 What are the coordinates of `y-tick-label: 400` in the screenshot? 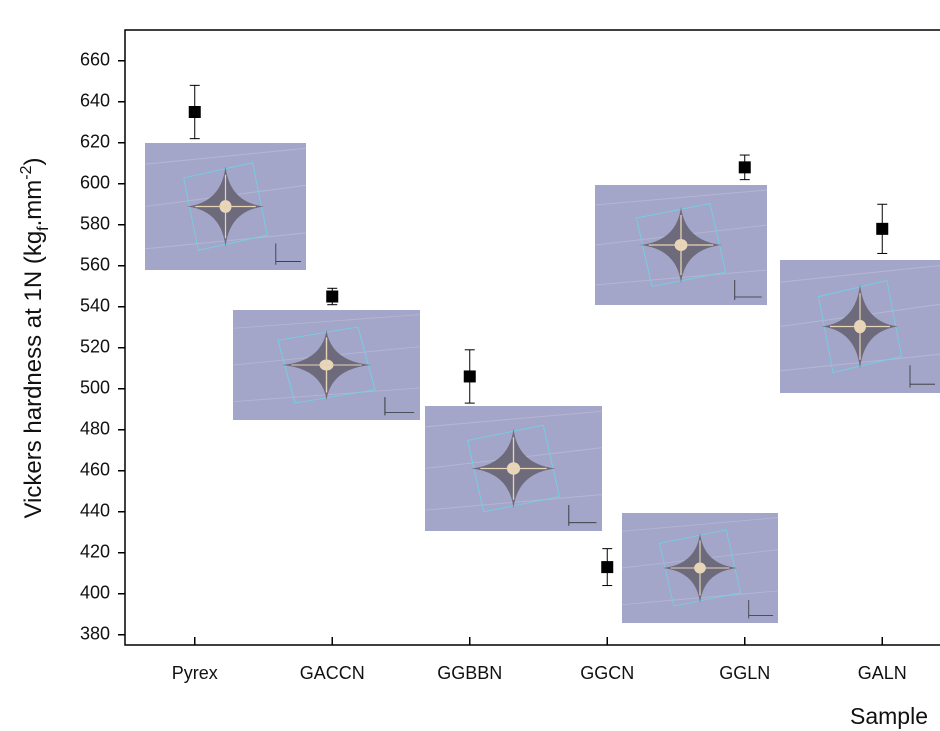 It's located at (95, 593).